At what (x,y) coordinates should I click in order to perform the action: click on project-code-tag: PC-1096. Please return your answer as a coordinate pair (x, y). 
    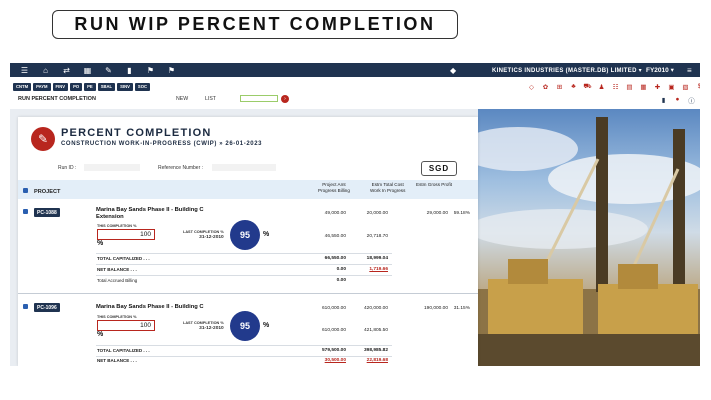
    Looking at the image, I should click on (47, 307).